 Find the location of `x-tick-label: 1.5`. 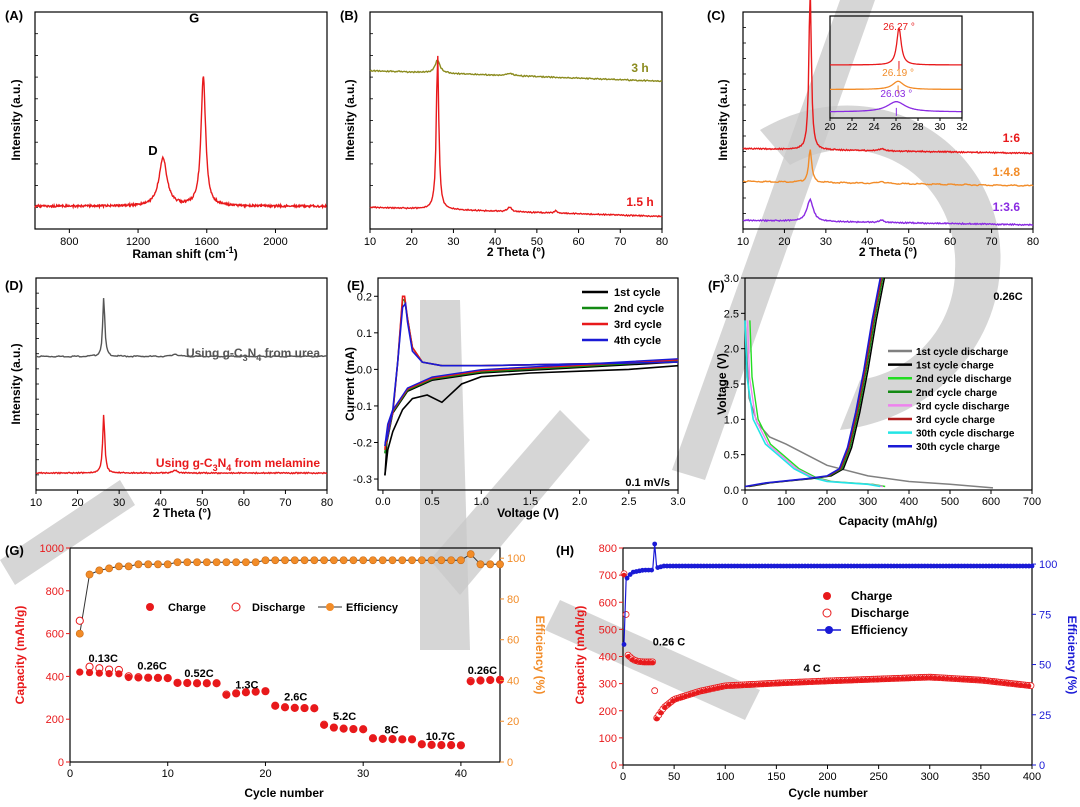

x-tick-label: 1.5 is located at coordinates (530, 502).